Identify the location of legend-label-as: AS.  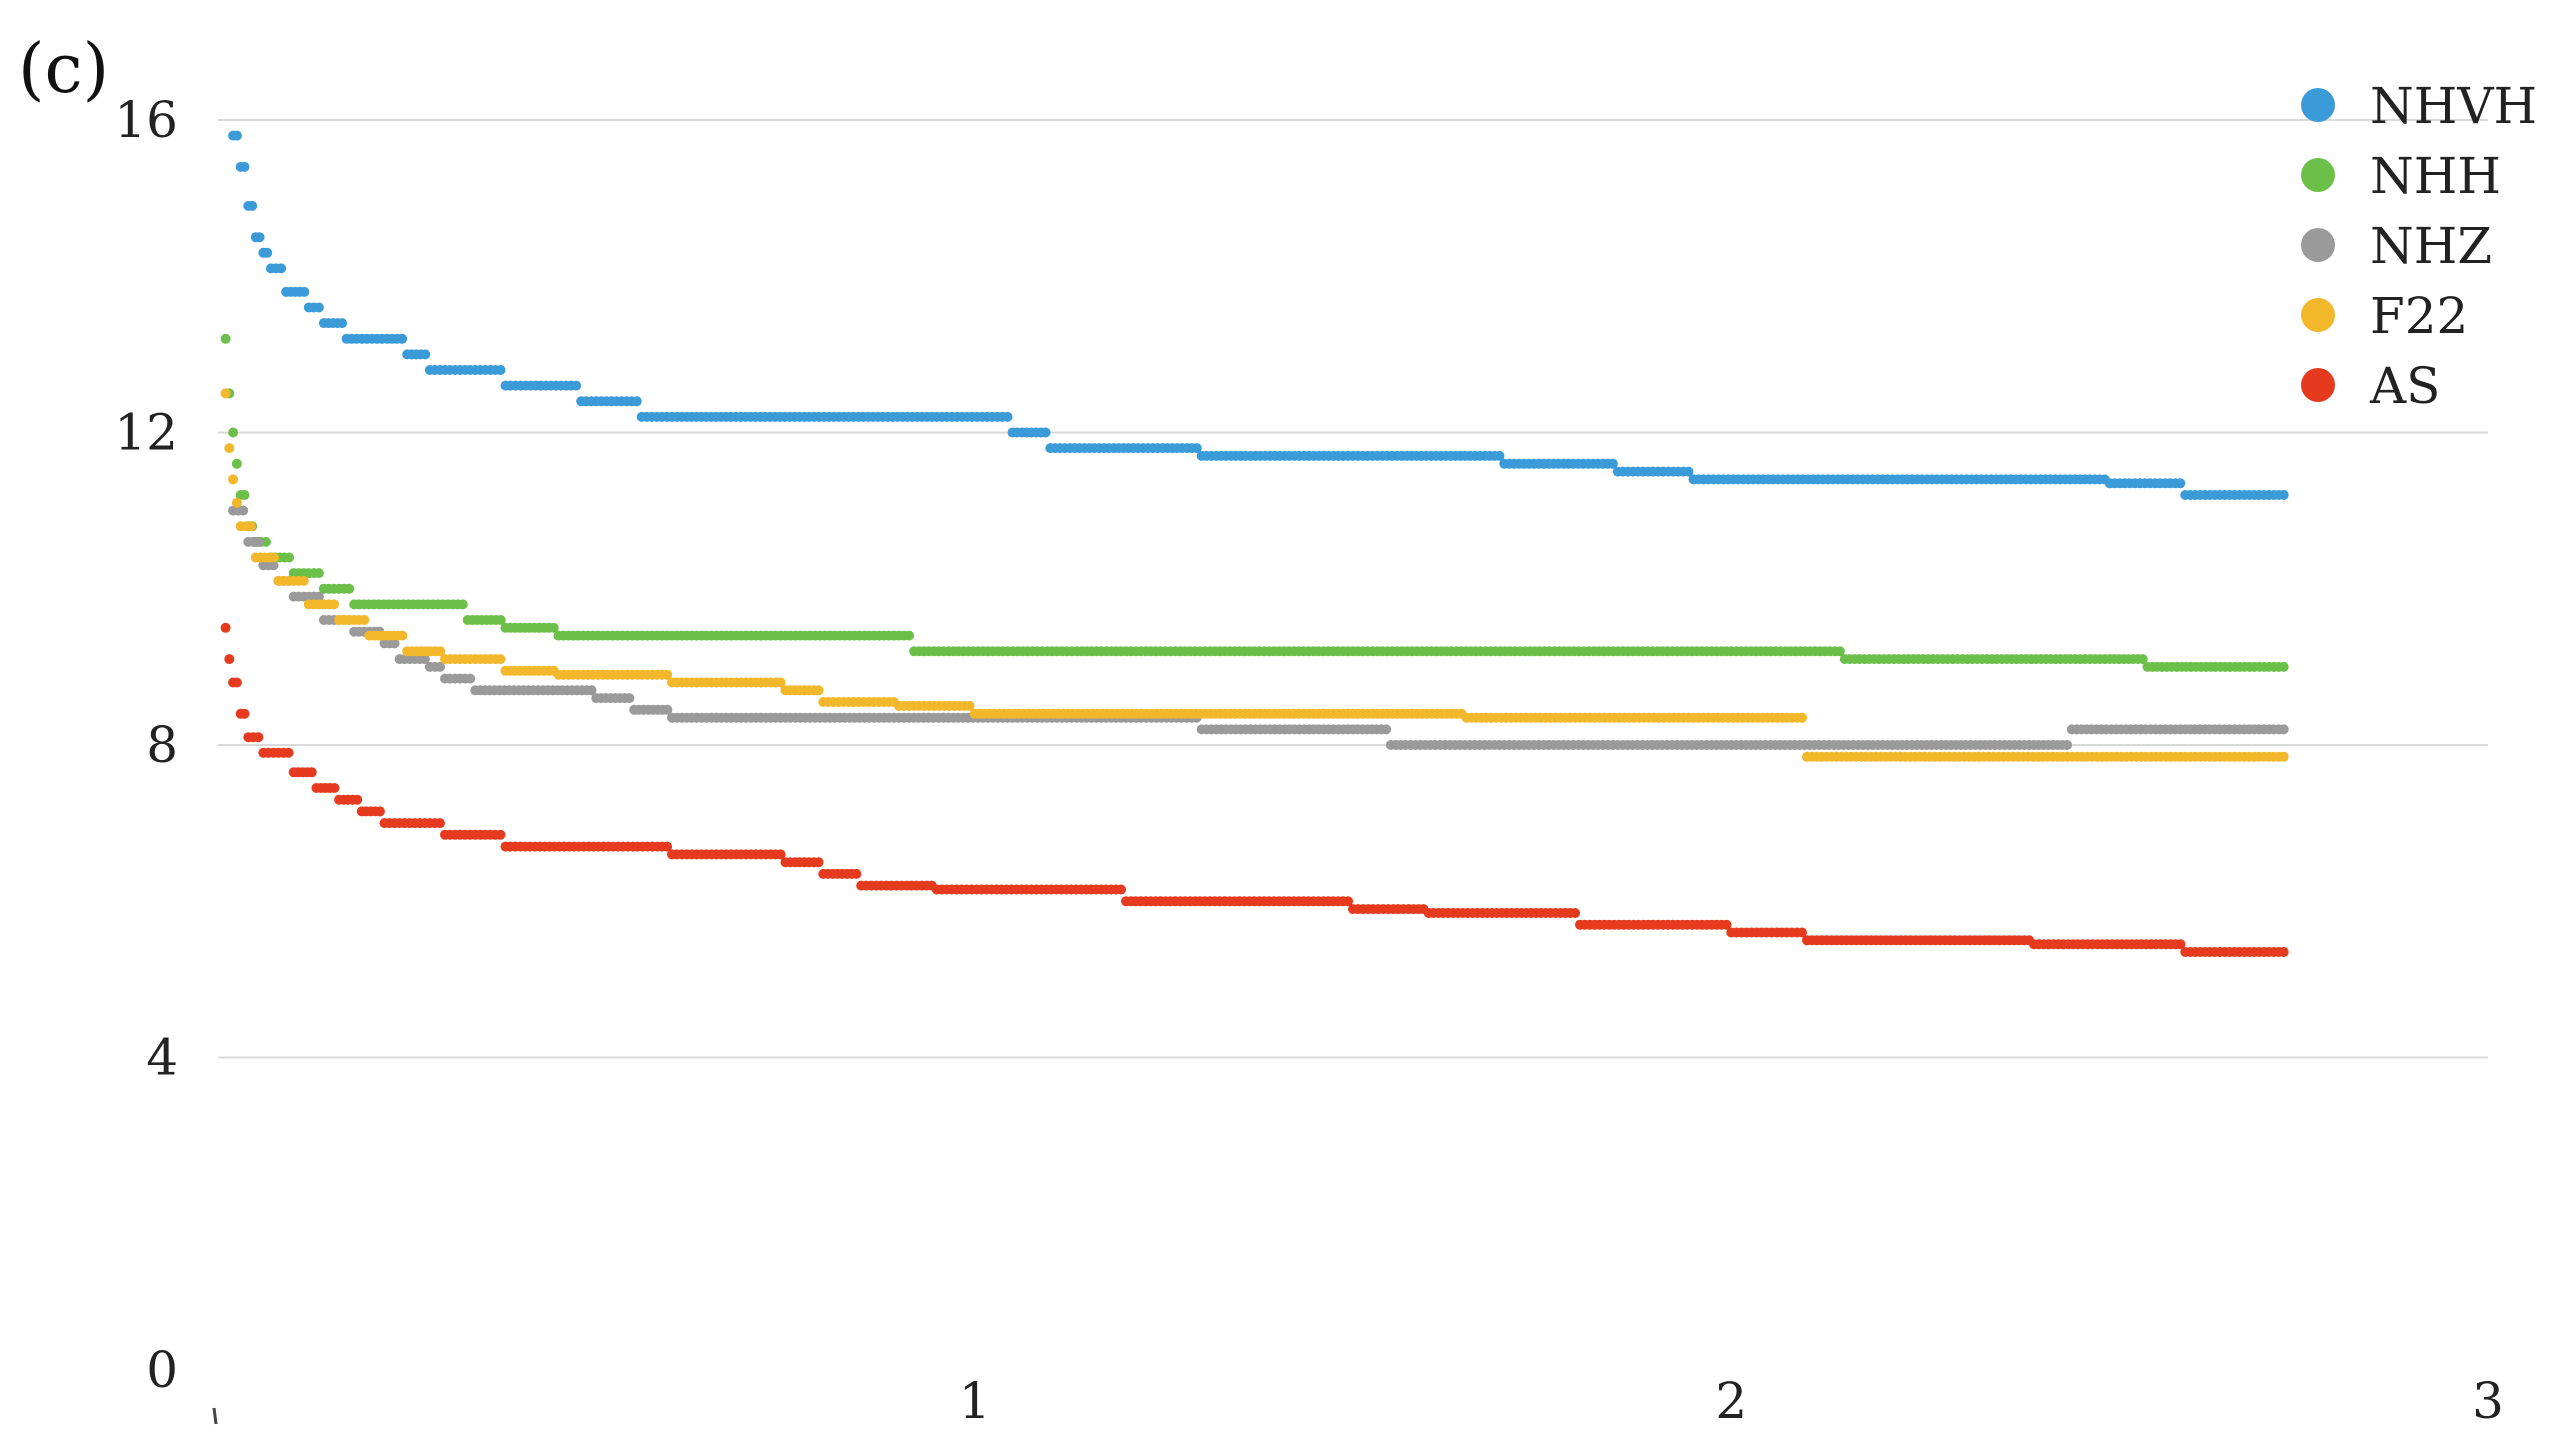
(2404, 386).